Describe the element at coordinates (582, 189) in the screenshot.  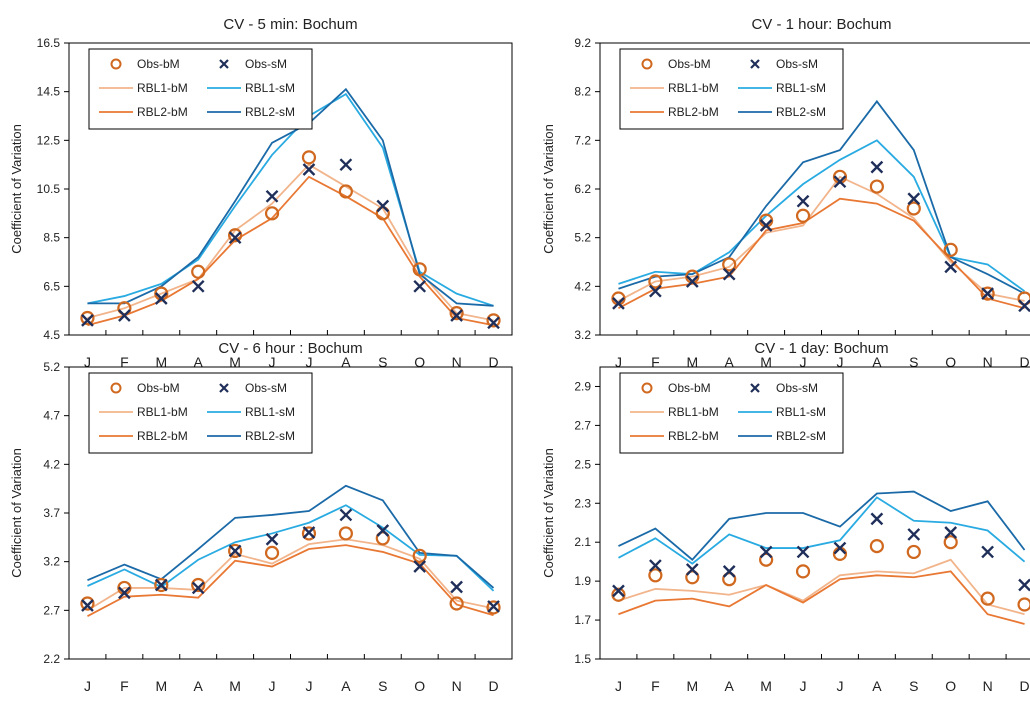
I see `y-tick-label: 6.2` at that location.